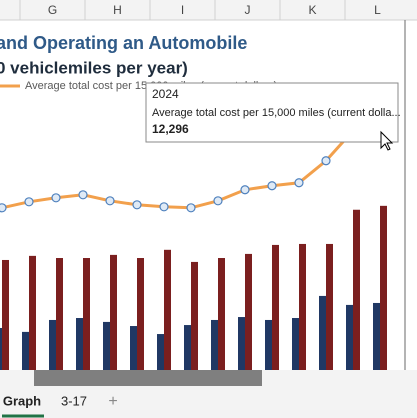  Describe the element at coordinates (170, 129) in the screenshot. I see `tooltip-value: 12,296` at that location.